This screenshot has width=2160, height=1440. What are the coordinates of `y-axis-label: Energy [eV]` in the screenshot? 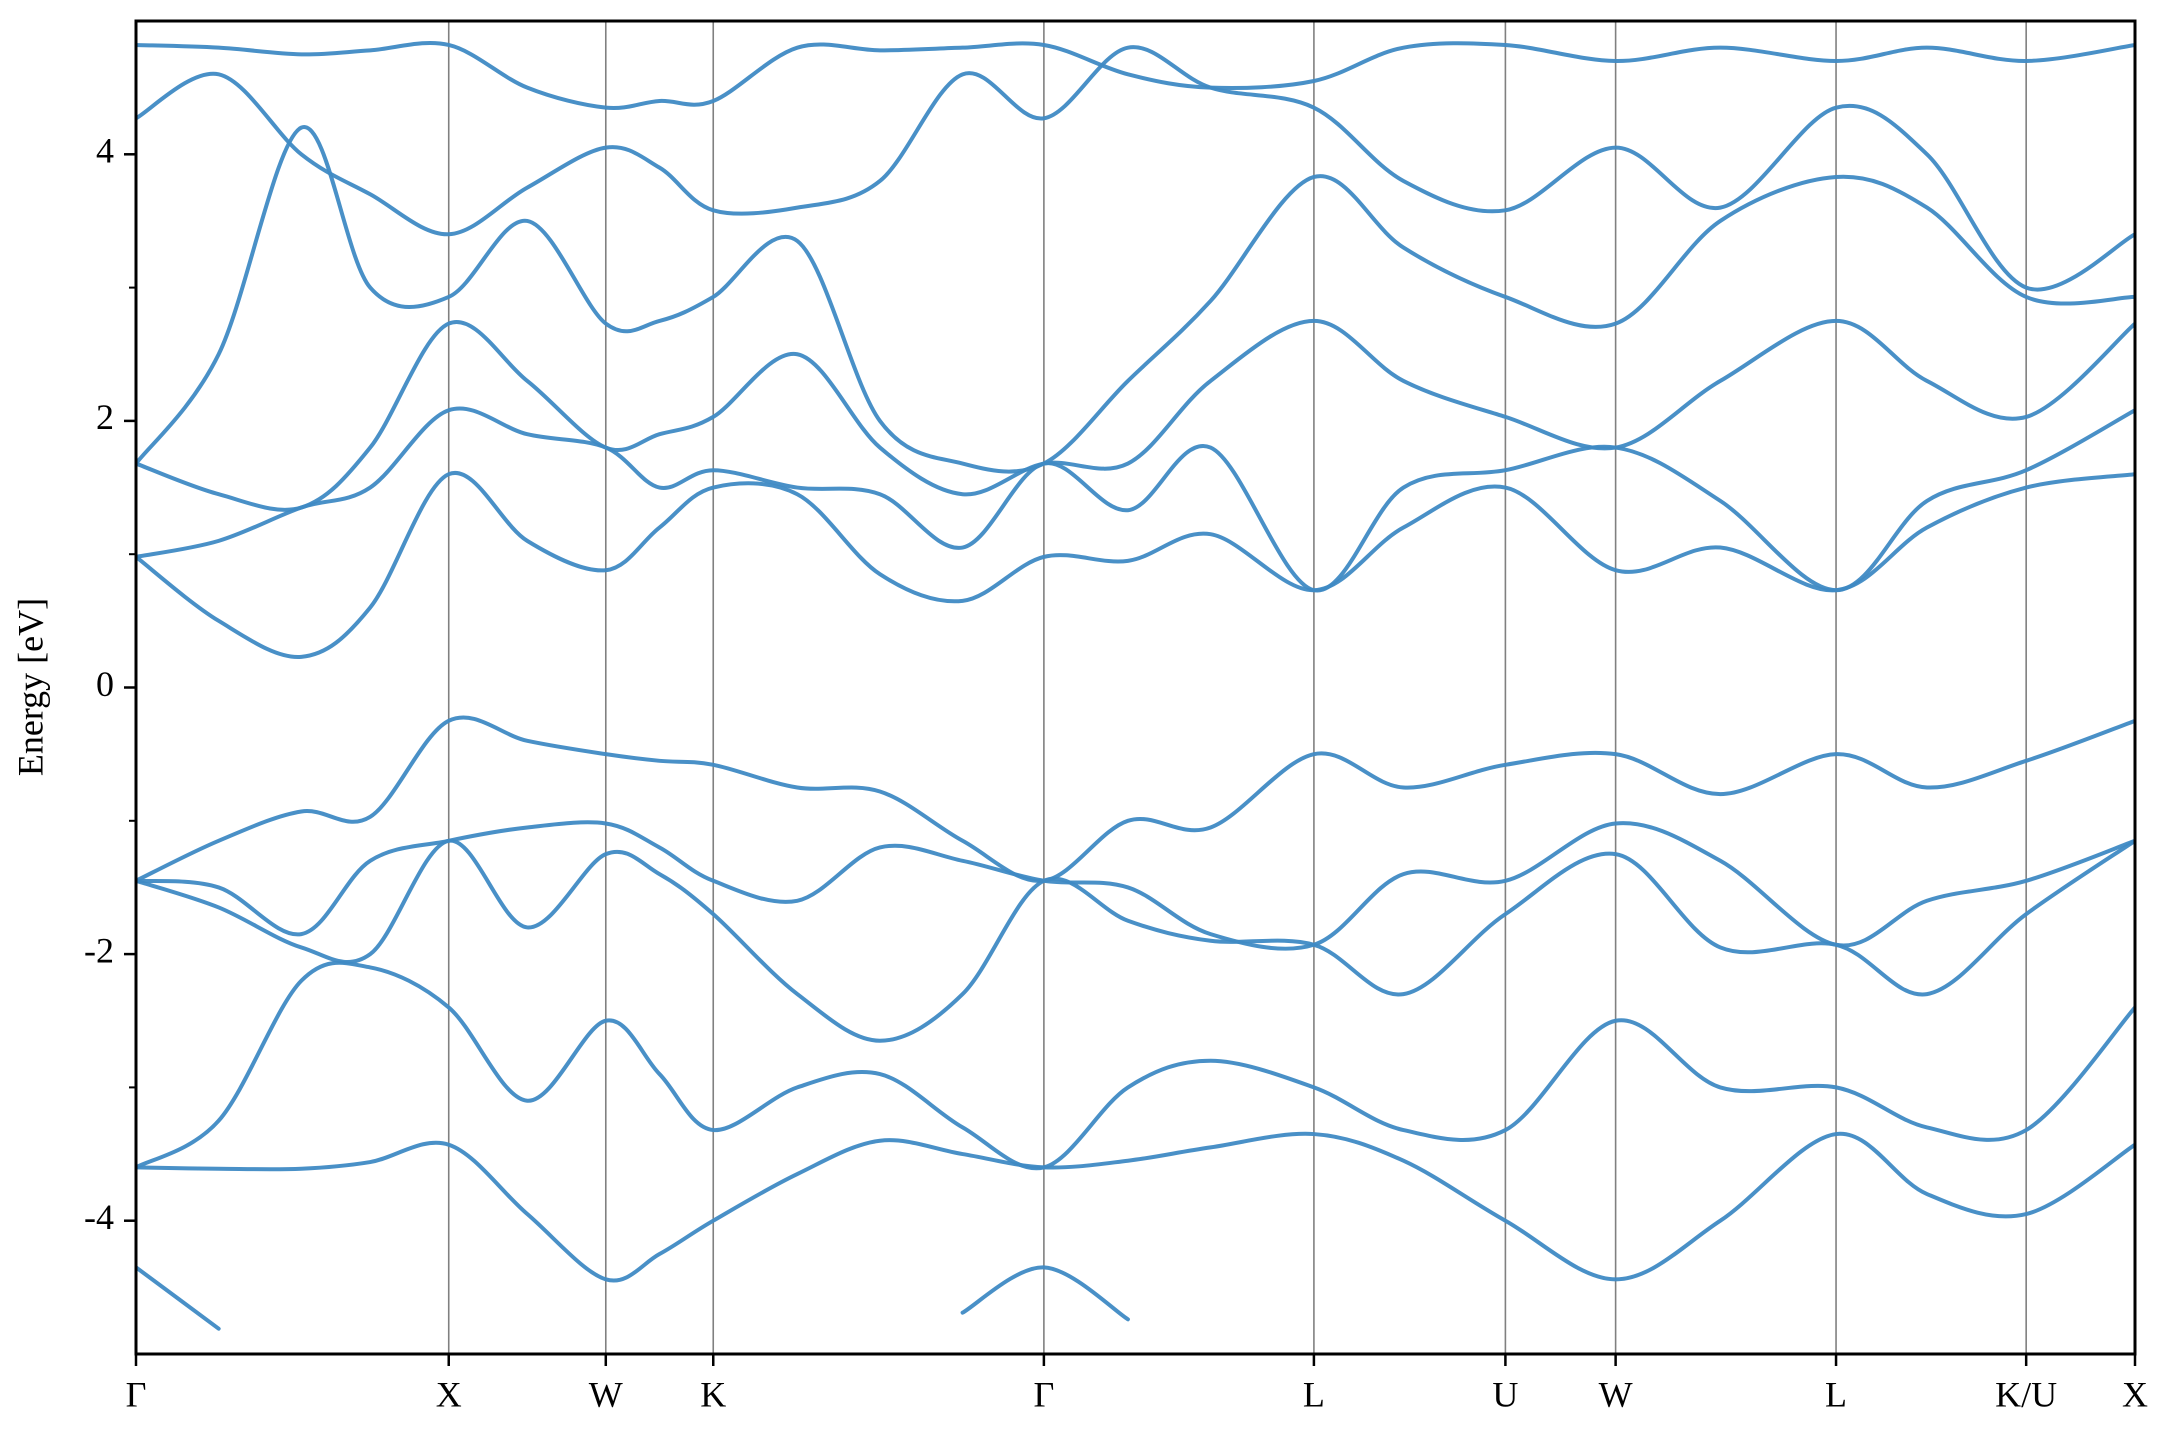 It's located at (30, 687).